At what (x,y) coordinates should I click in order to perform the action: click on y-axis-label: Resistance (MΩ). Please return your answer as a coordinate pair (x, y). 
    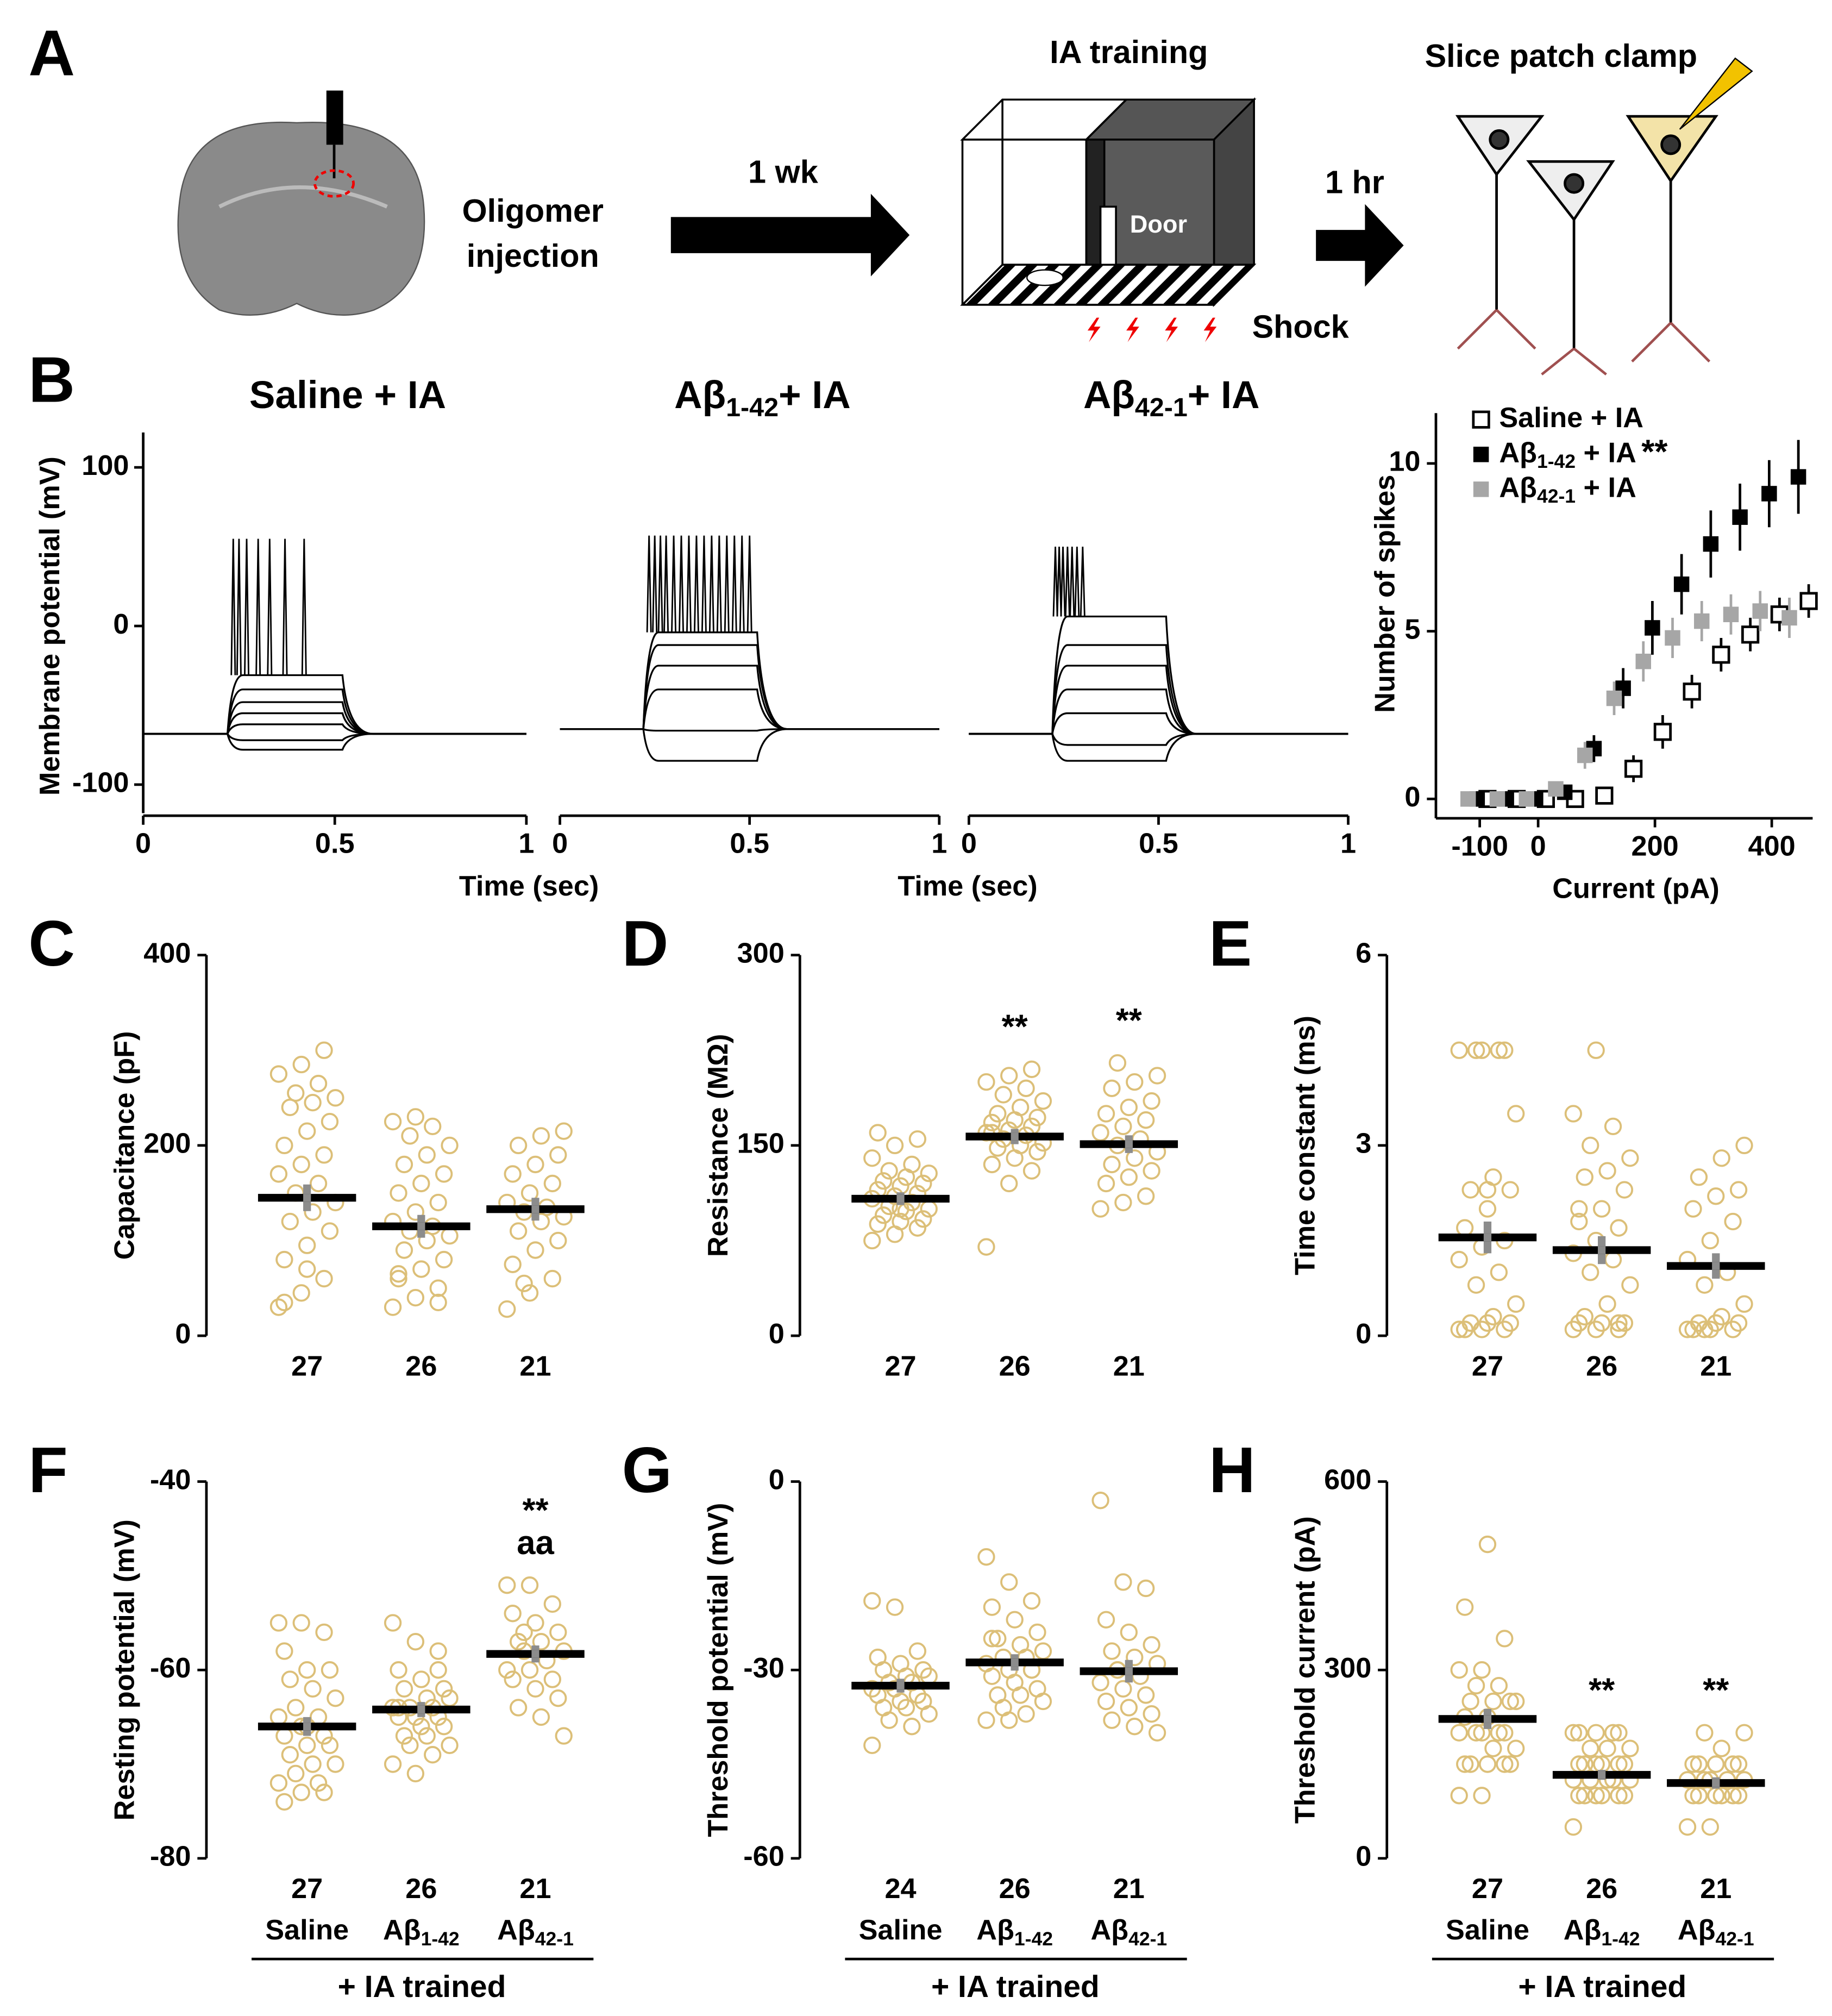
    Looking at the image, I should click on (718, 1145).